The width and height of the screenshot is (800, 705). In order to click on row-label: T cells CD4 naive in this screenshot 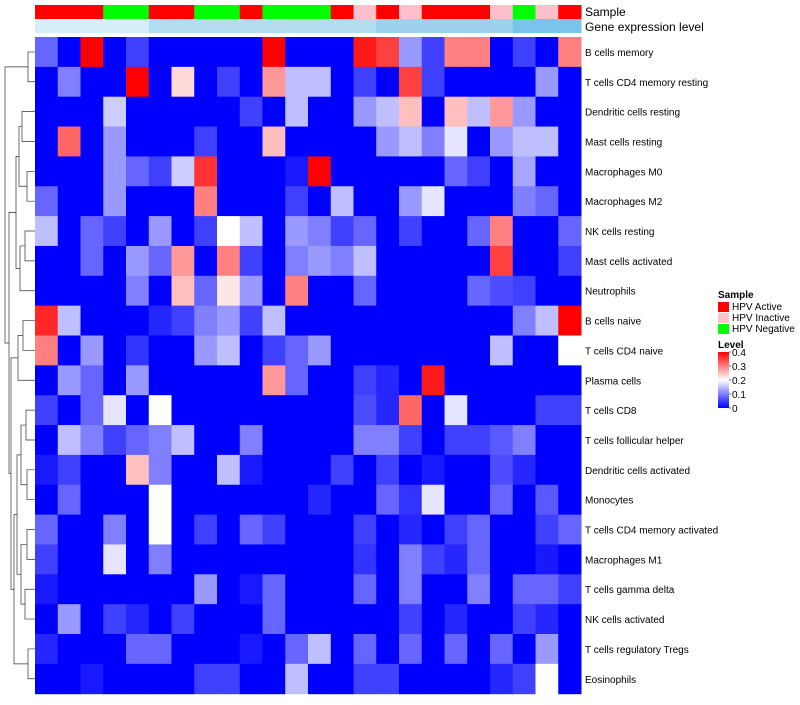, I will do `click(624, 351)`.